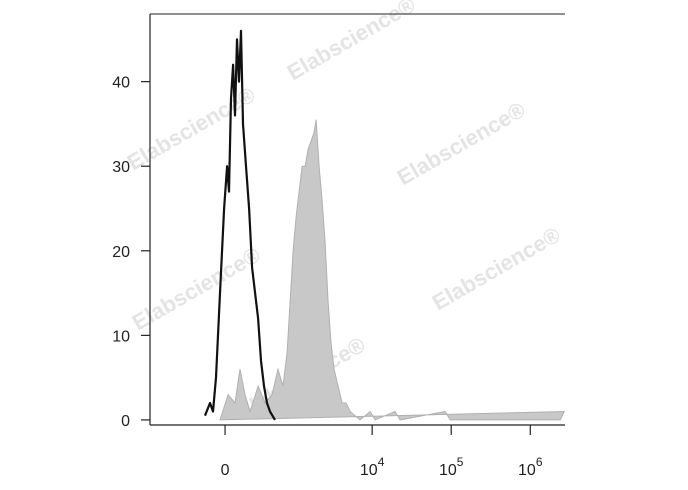 The width and height of the screenshot is (688, 490). Describe the element at coordinates (121, 83) in the screenshot. I see `y-tick-label: 40` at that location.